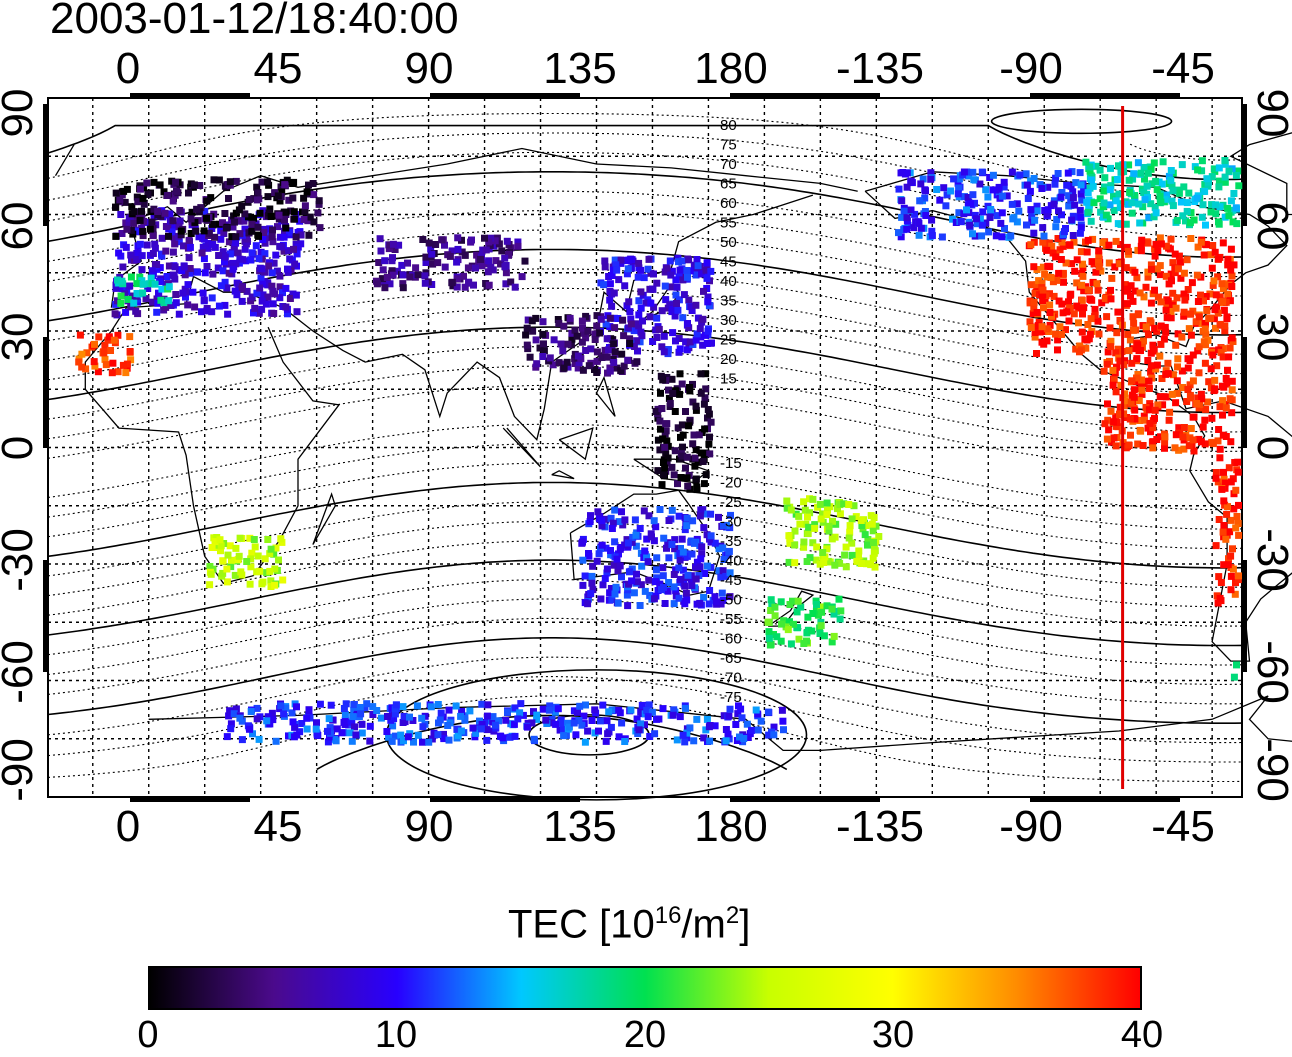 This screenshot has width=1292, height=1057. What do you see at coordinates (703, 924) in the screenshot?
I see `colorbar-title-unit: /m` at bounding box center [703, 924].